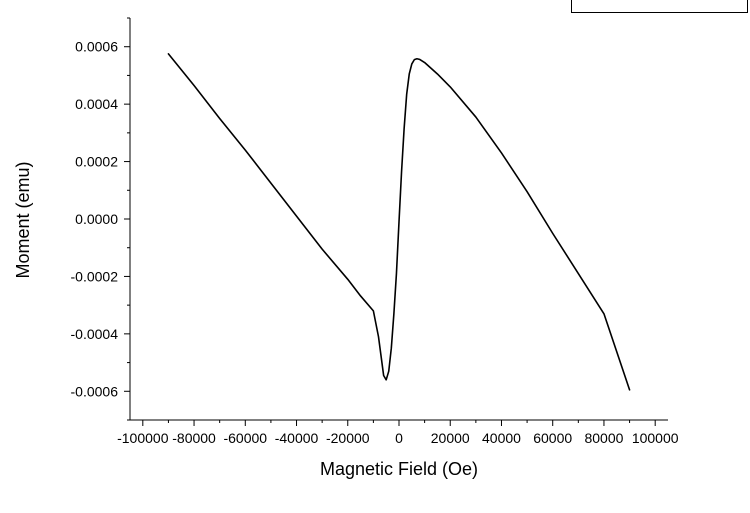 The image size is (750, 513). Describe the element at coordinates (297, 438) in the screenshot. I see `x-tick-label: -40000` at that location.